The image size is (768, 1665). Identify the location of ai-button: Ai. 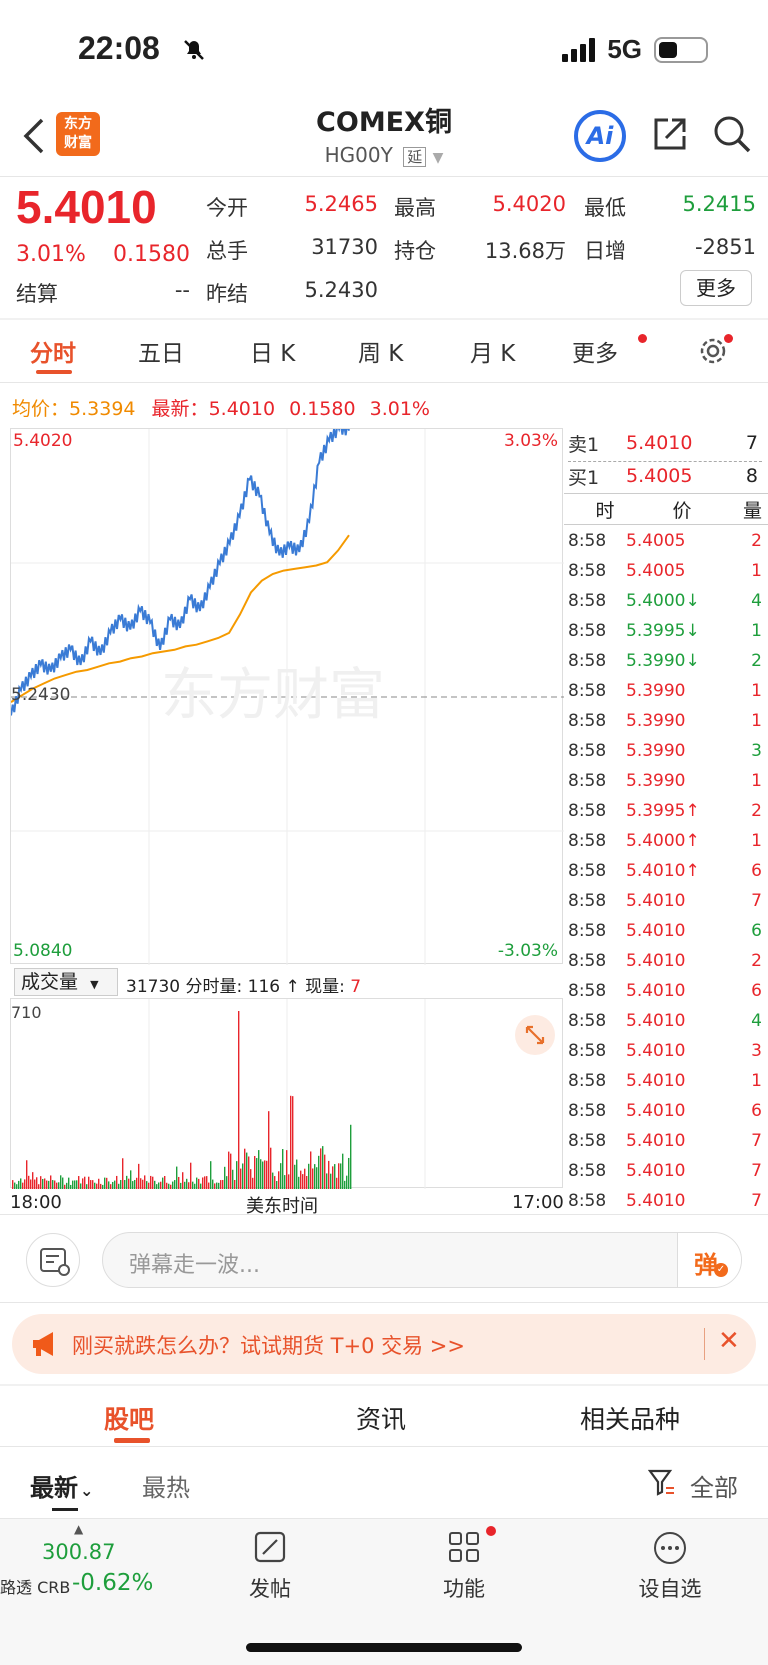
(600, 136).